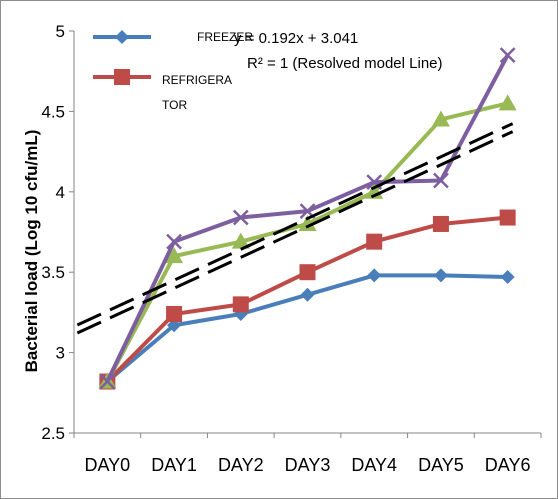 The width and height of the screenshot is (558, 499). What do you see at coordinates (60, 353) in the screenshot?
I see `y-tick-label: 3` at bounding box center [60, 353].